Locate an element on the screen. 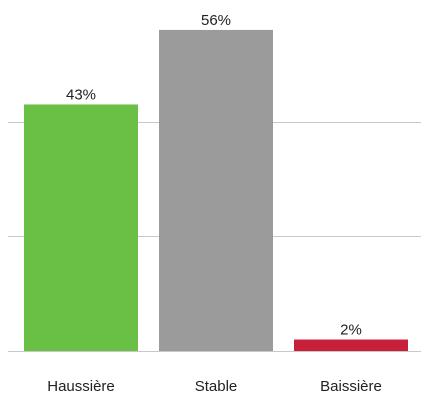 Image resolution: width=421 pixels, height=396 pixels. bar-baissiere is located at coordinates (351, 345).